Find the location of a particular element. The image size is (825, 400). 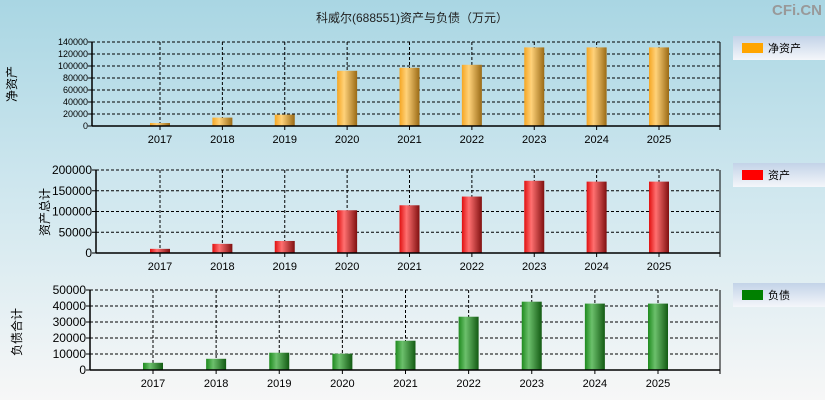

legend: 净资产 is located at coordinates (779, 48).